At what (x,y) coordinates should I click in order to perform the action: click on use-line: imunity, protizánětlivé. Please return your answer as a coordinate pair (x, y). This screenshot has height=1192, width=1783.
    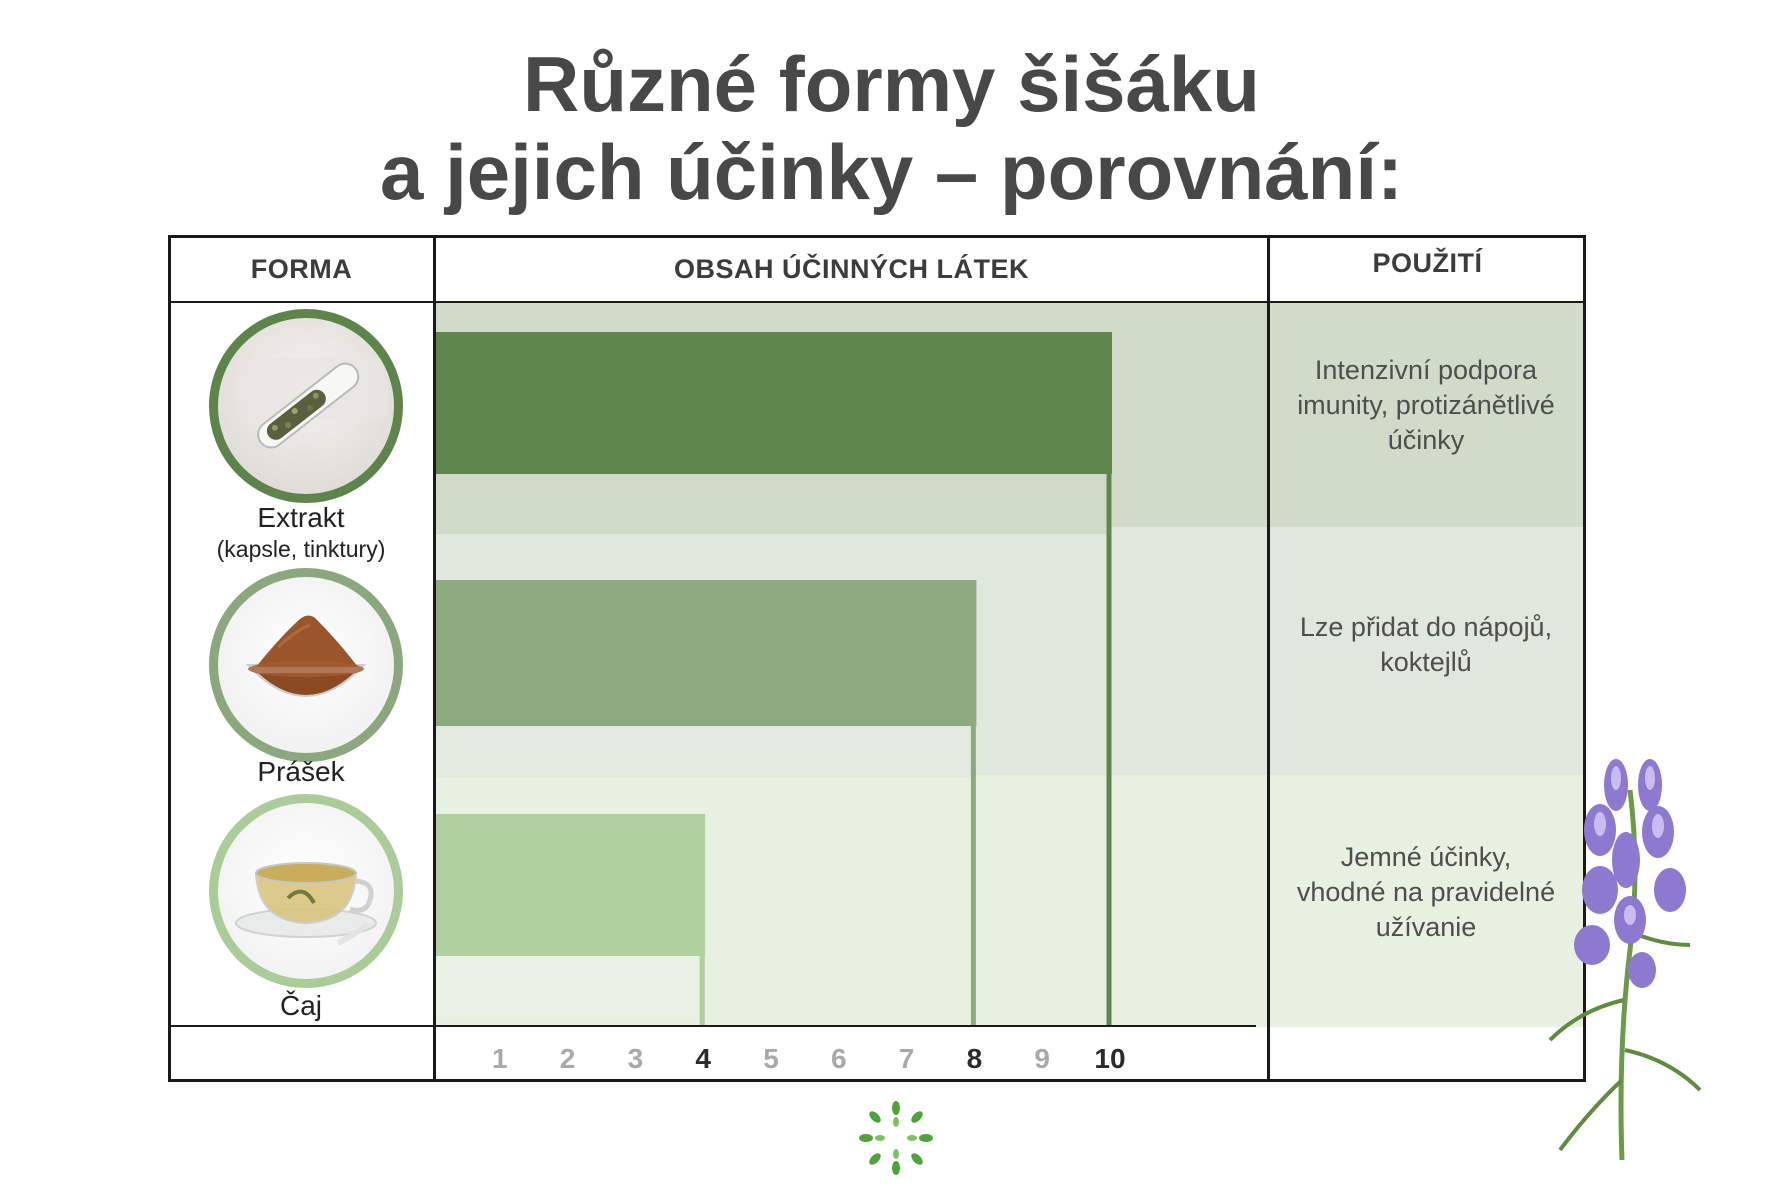
    Looking at the image, I should click on (1426, 405).